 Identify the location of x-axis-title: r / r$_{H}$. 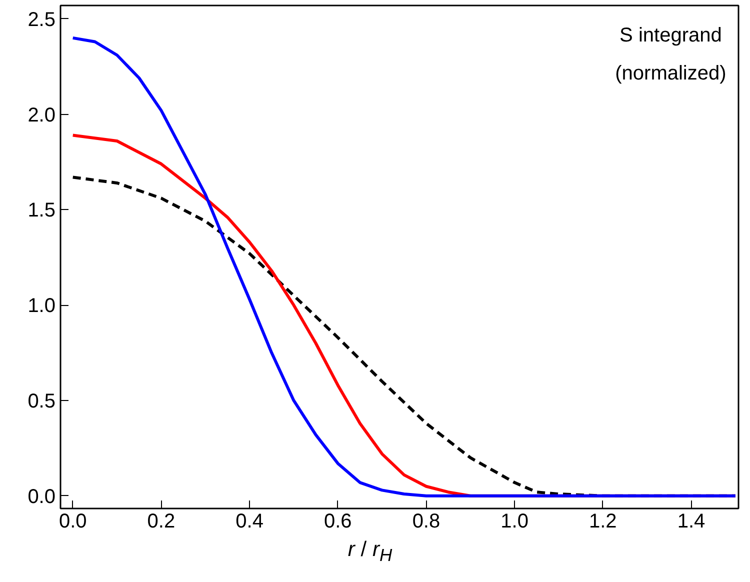
(370, 552).